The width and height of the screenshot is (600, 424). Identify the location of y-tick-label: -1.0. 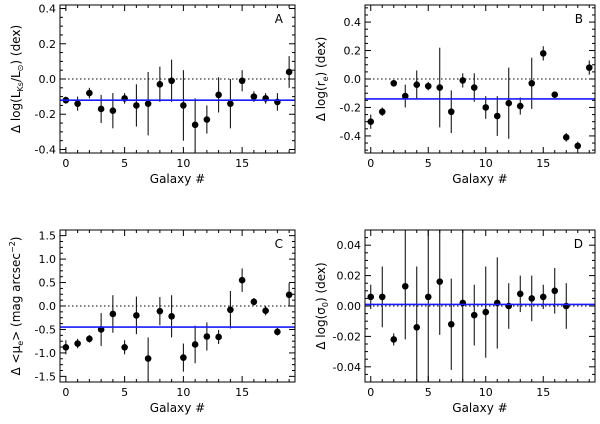
(45, 353).